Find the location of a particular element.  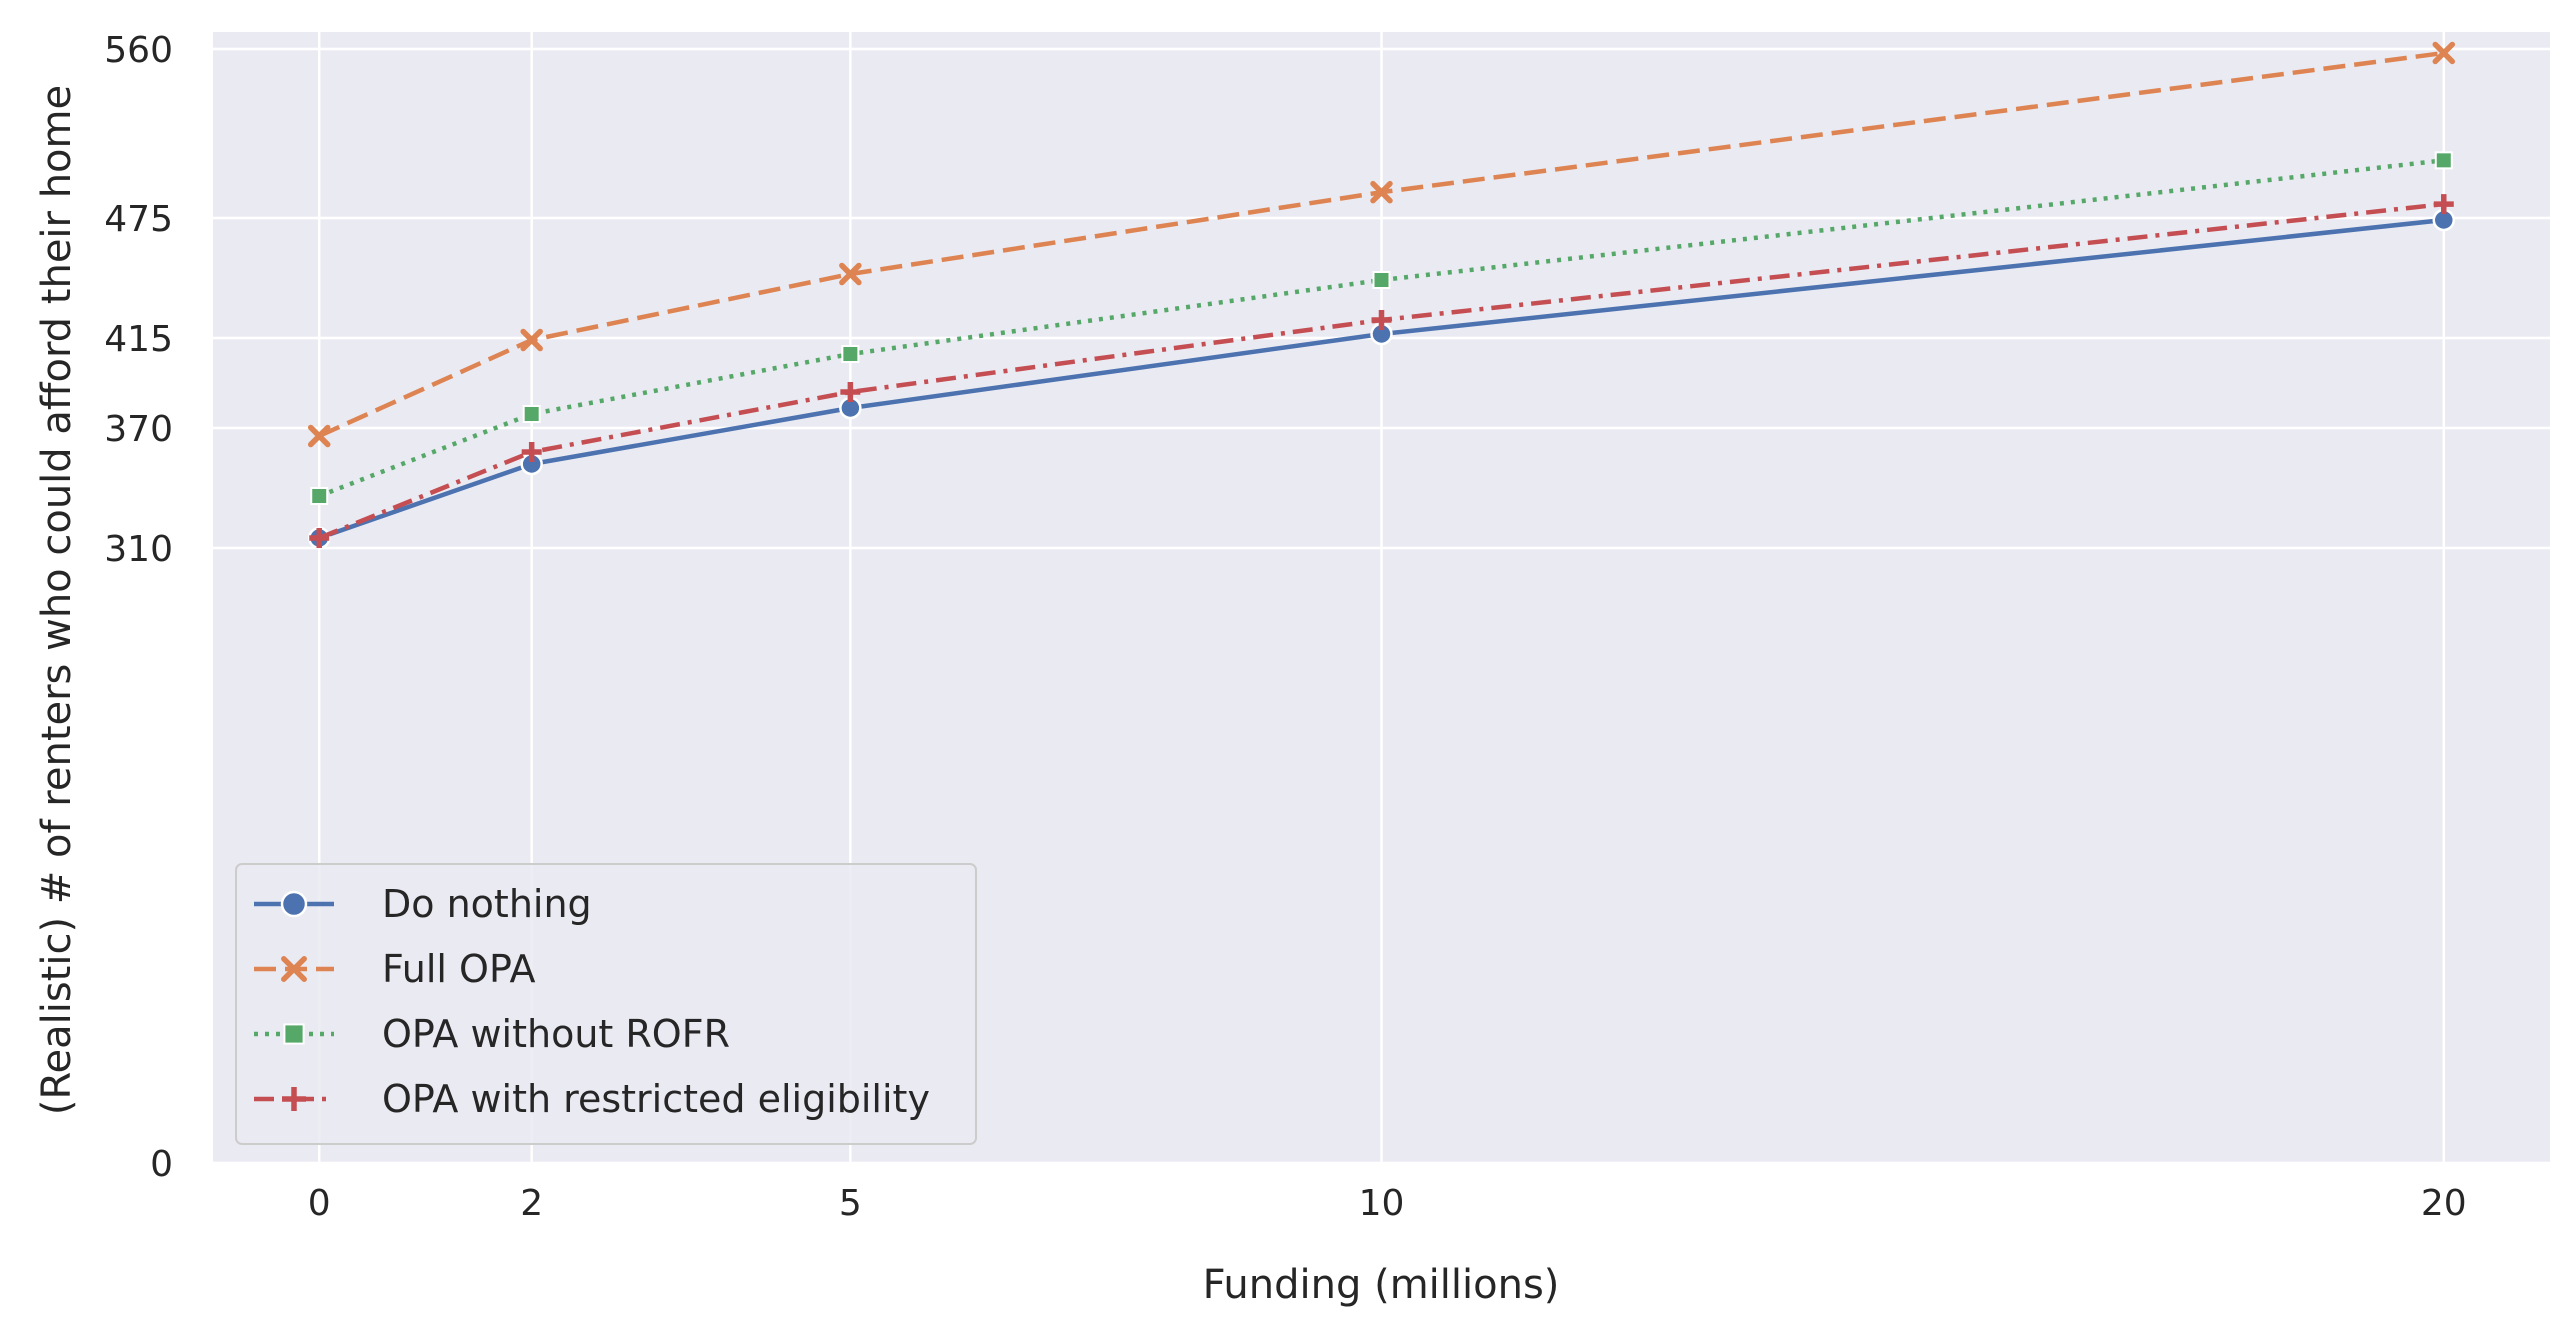

x-tick-label: 0 is located at coordinates (319, 1203).